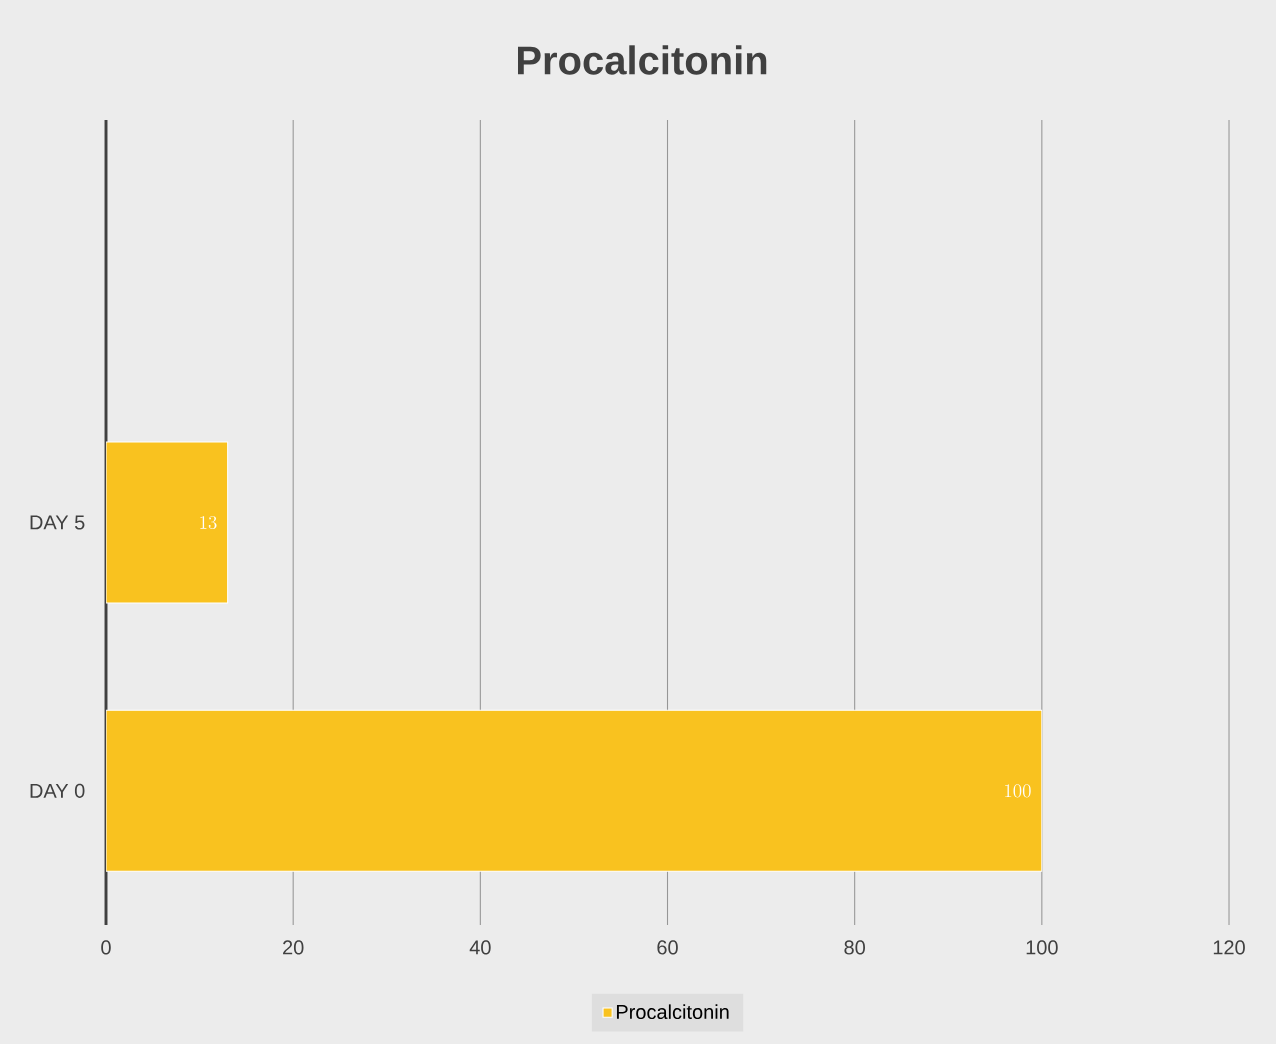 This screenshot has width=1276, height=1044. What do you see at coordinates (672, 1012) in the screenshot?
I see `legend-label: Procalcitonin` at bounding box center [672, 1012].